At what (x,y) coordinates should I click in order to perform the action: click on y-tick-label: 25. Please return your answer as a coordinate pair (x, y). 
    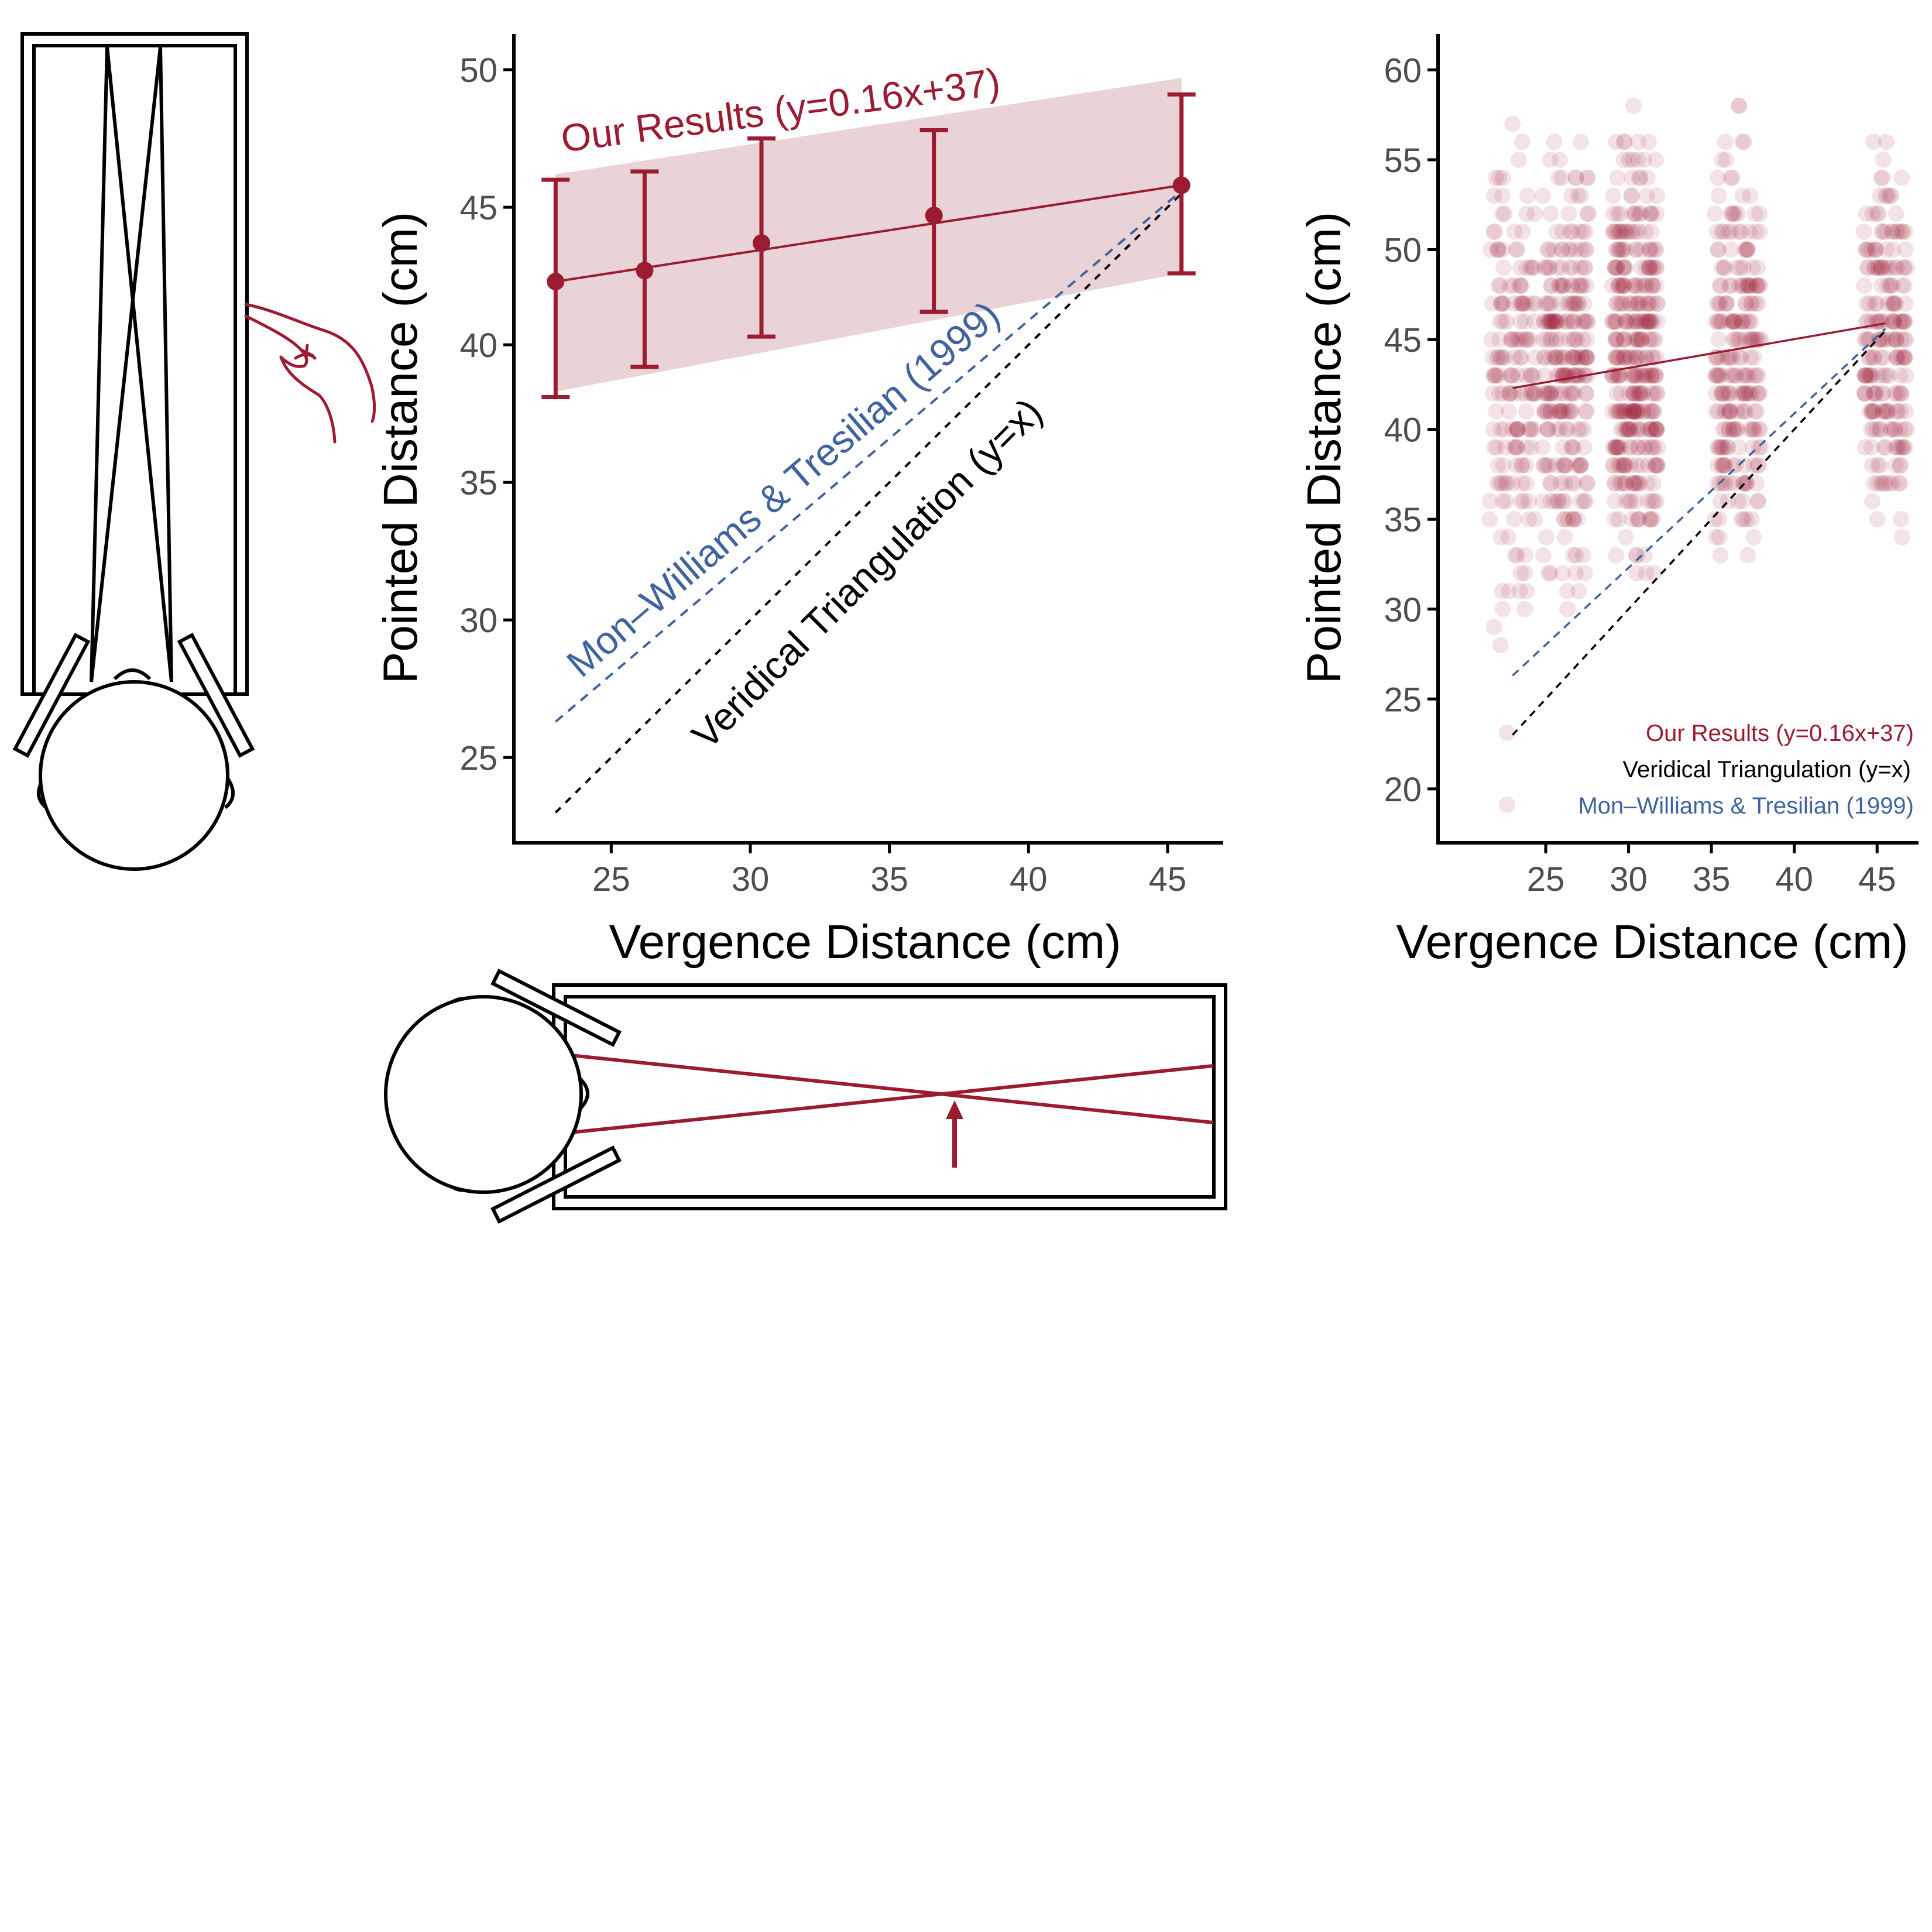
    Looking at the image, I should click on (478, 758).